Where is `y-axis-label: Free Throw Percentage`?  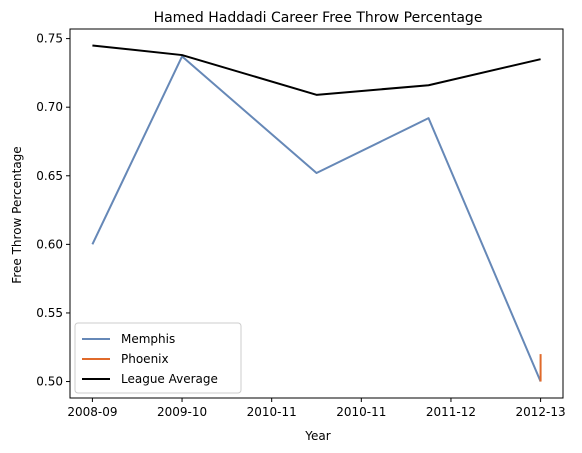
y-axis-label: Free Throw Percentage is located at coordinates (17, 214).